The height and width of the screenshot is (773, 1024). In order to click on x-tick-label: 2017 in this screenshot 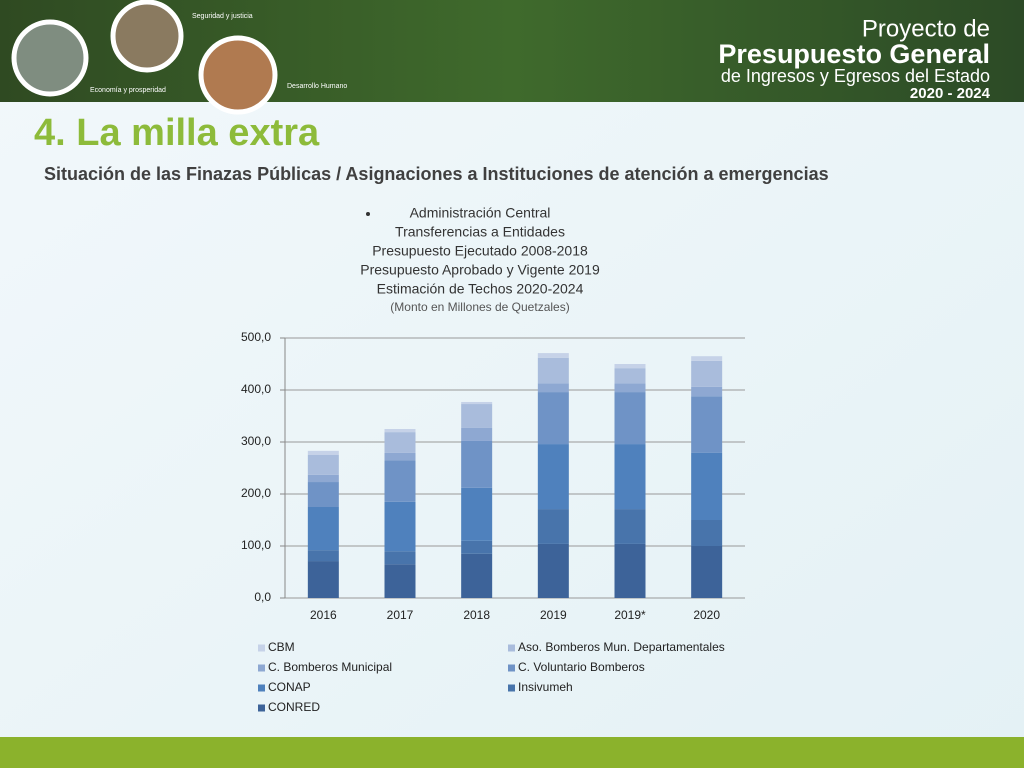, I will do `click(400, 615)`.